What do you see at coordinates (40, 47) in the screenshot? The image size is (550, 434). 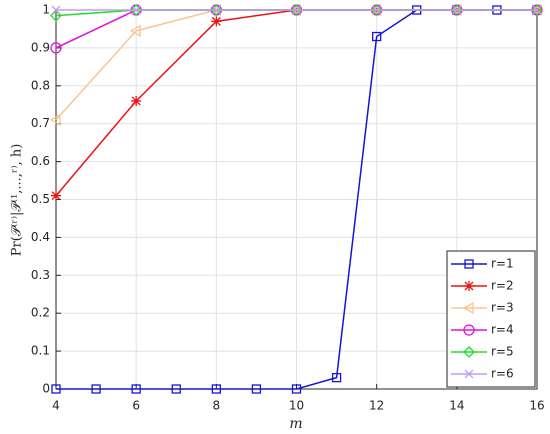 I see `y-tick-label: 0.9` at bounding box center [40, 47].